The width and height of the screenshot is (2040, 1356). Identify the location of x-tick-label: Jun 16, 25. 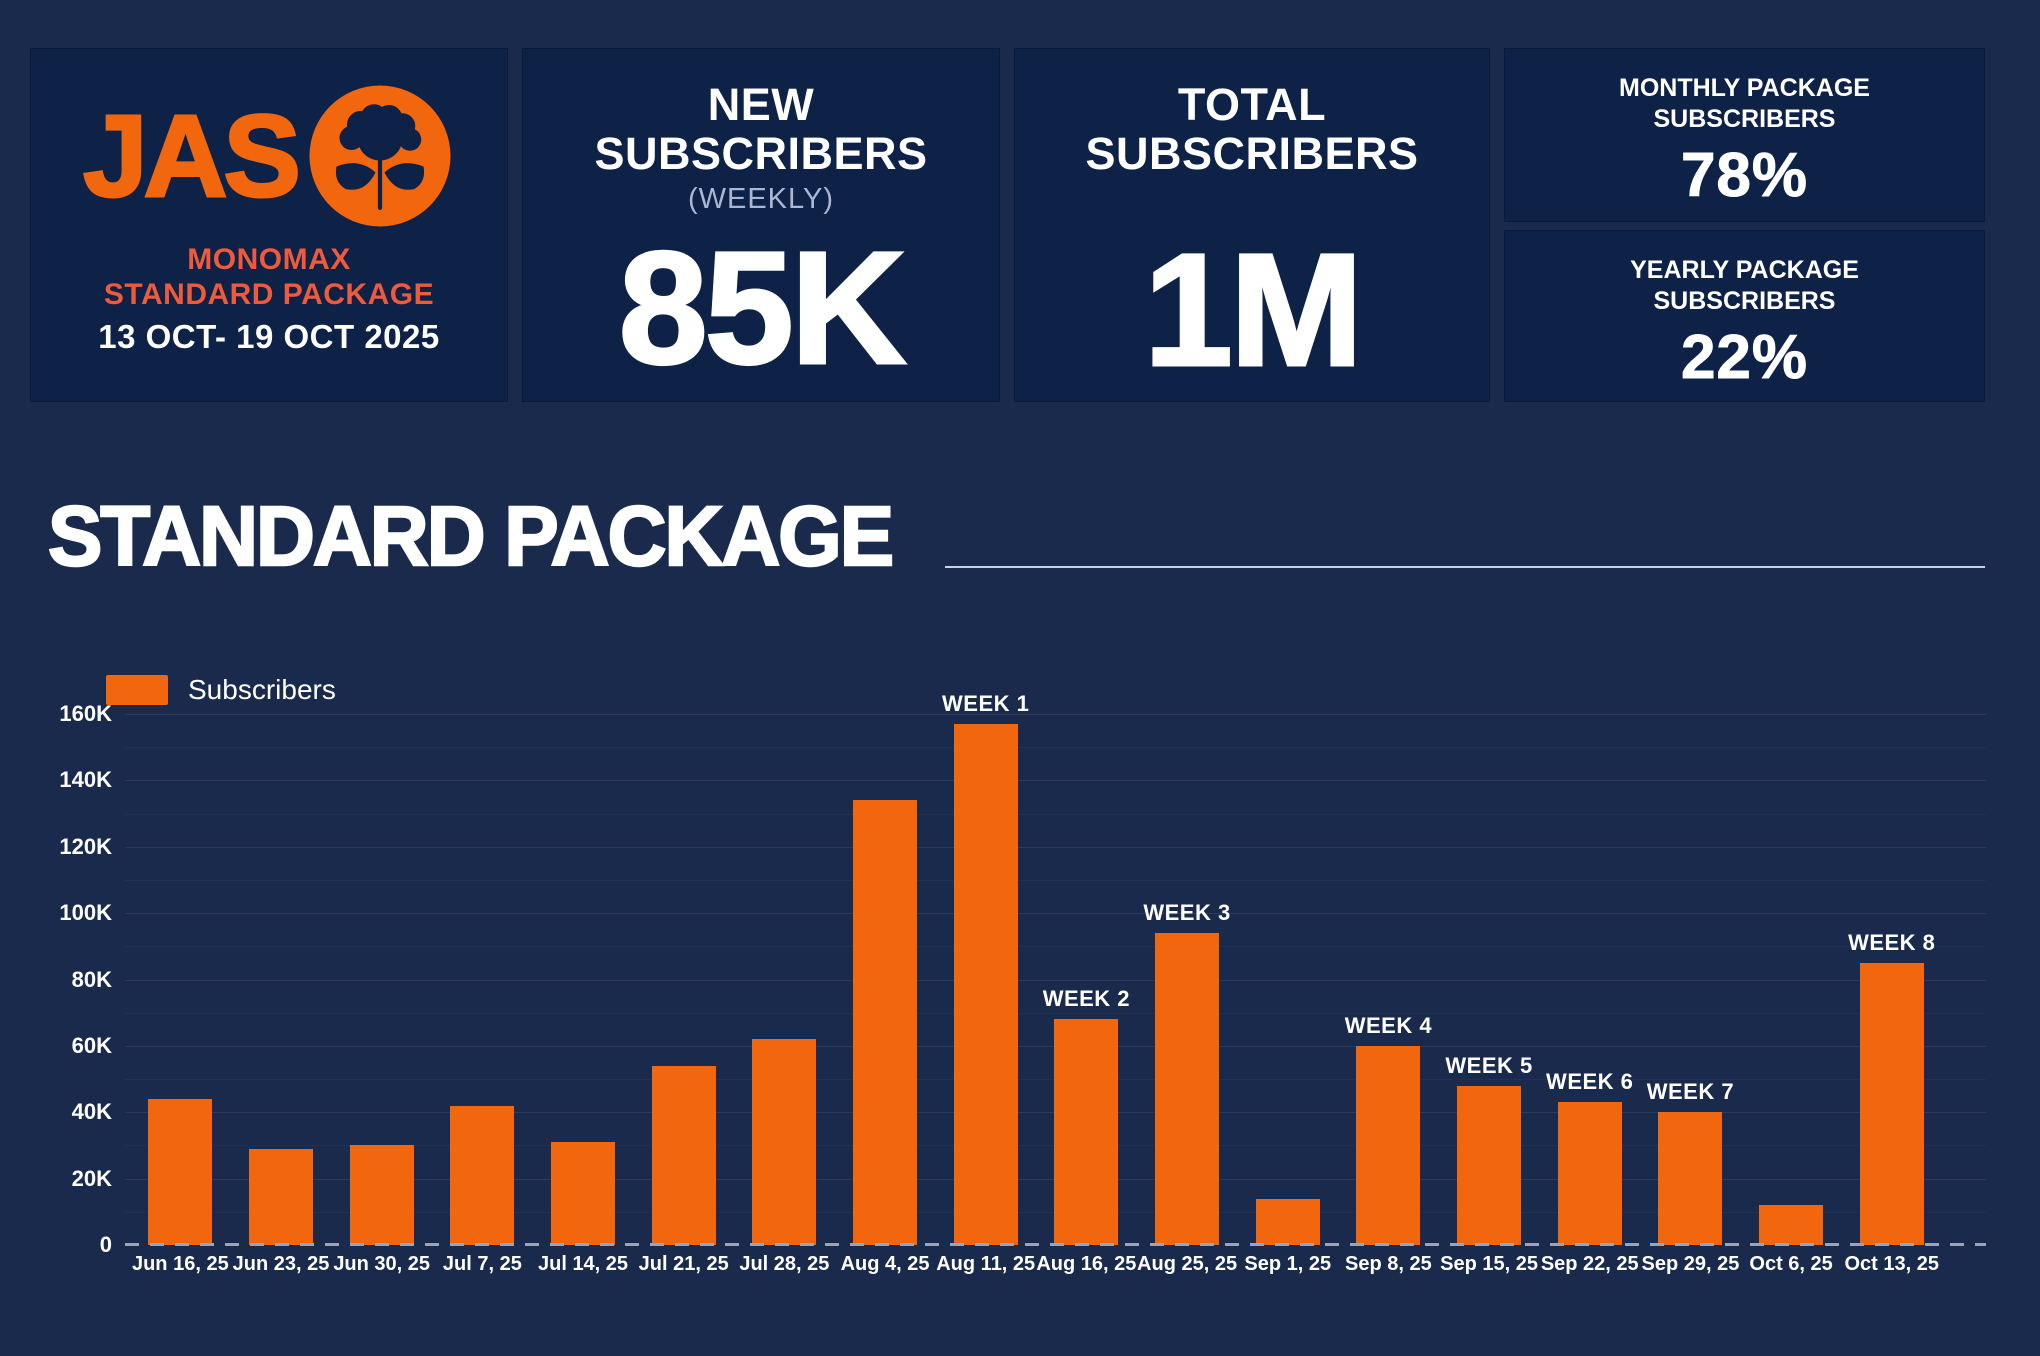
(180, 1264).